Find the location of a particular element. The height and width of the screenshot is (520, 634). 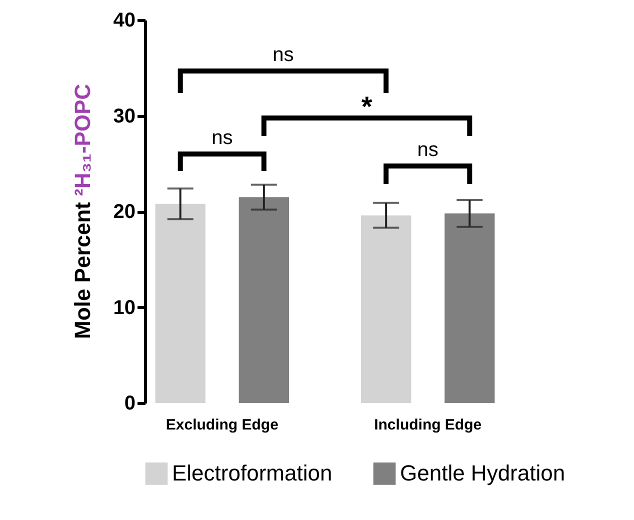

y-tick-label: 0 is located at coordinates (130, 403).